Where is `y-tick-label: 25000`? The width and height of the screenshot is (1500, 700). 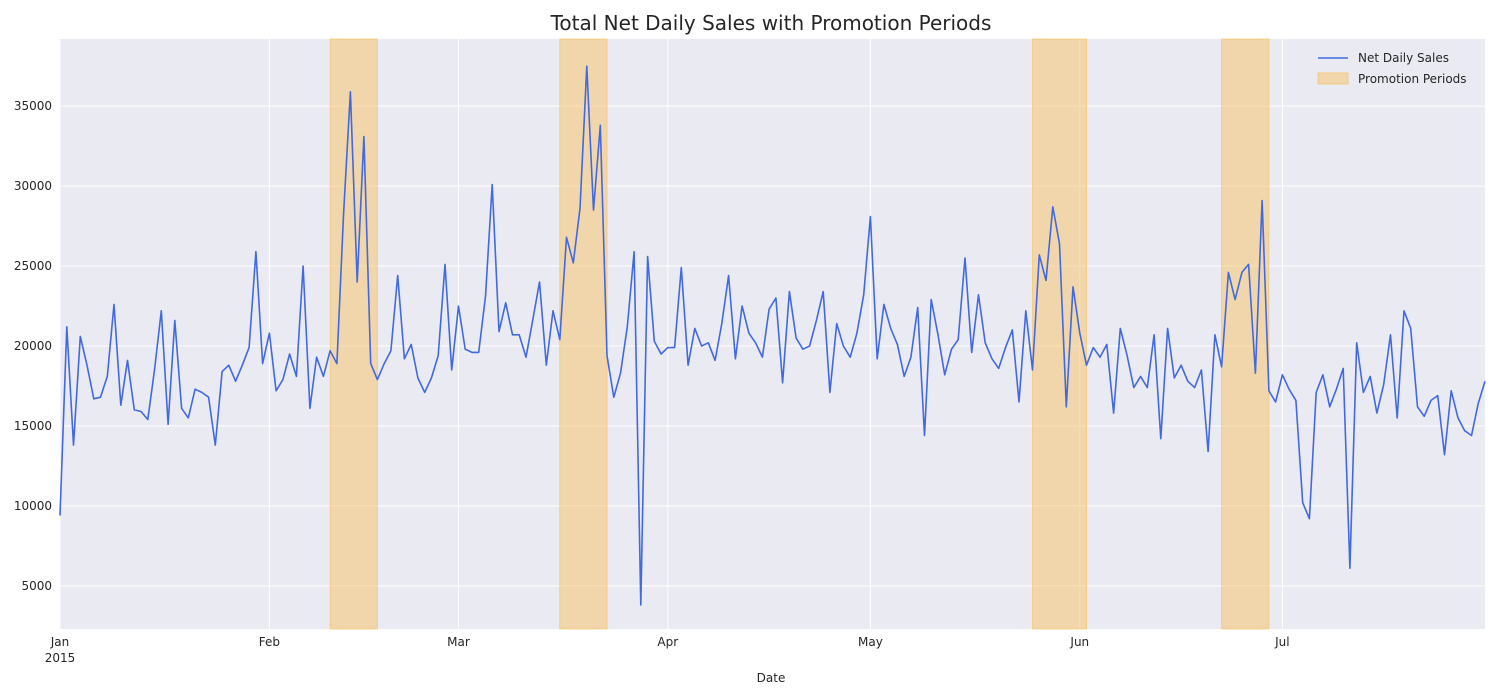
y-tick-label: 25000 is located at coordinates (33, 266).